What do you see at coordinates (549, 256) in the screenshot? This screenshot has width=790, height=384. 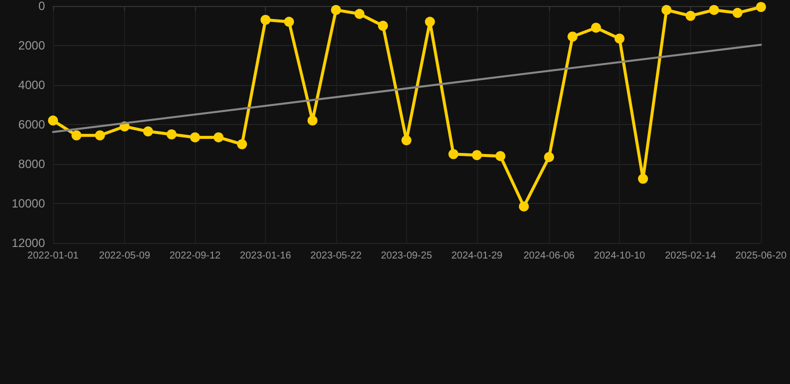 I see `x-tick-label: 2024-06-06` at bounding box center [549, 256].